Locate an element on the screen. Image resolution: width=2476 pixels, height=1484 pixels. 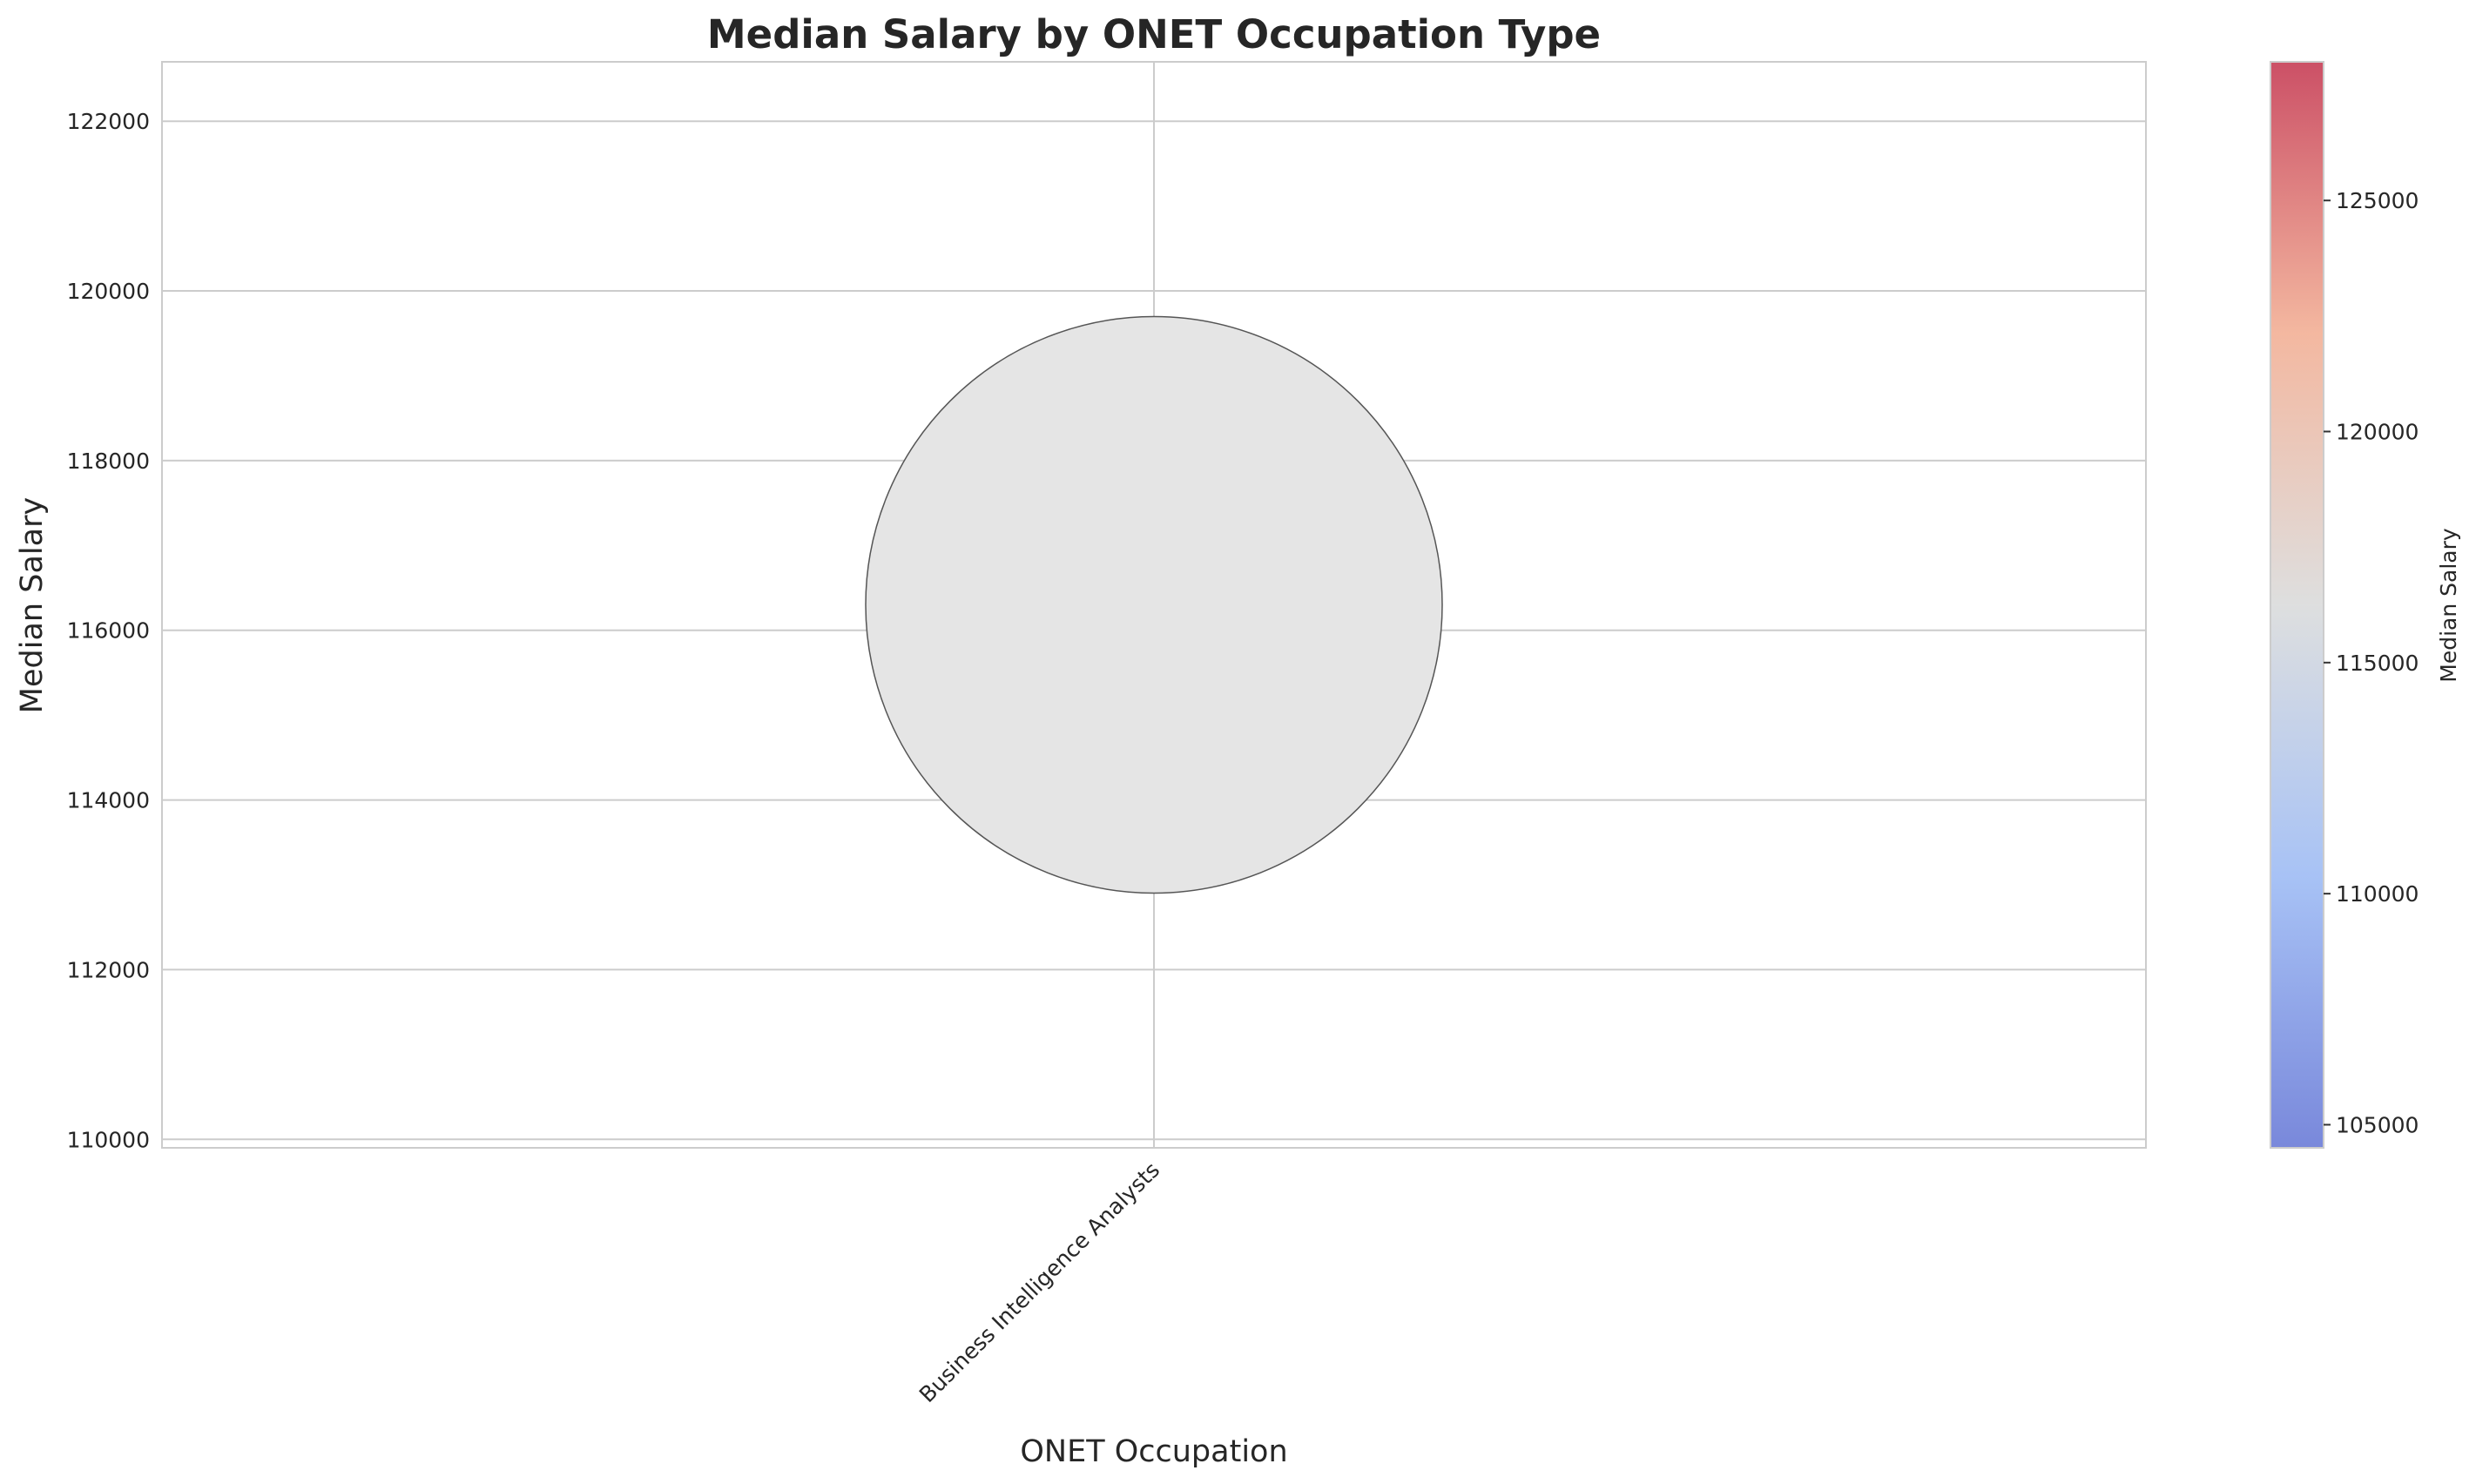
y-tick-label: 112000 is located at coordinates (108, 970).